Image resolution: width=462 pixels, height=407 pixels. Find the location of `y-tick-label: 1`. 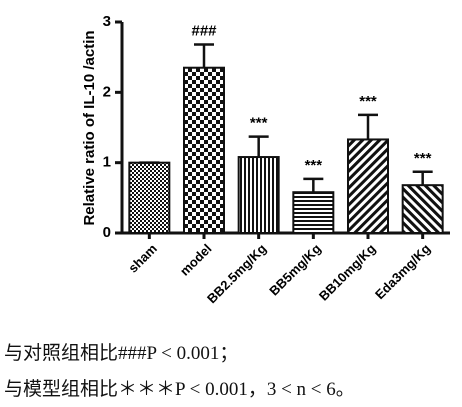

y-tick-label: 1 is located at coordinates (107, 162).